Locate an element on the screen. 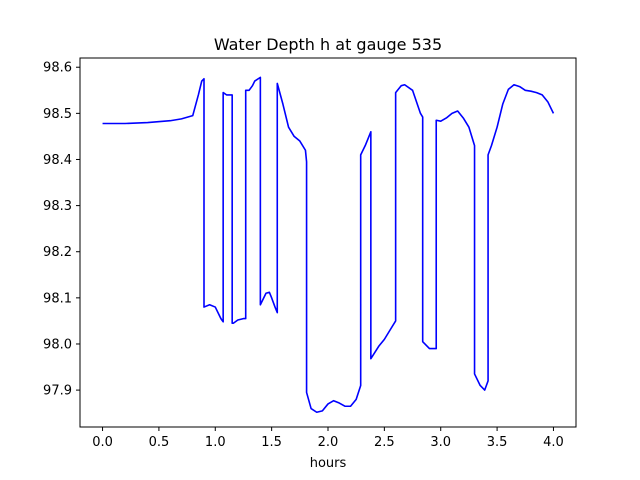 This screenshot has height=480, width=640. y-tick-label: 98.0 is located at coordinates (57, 344).